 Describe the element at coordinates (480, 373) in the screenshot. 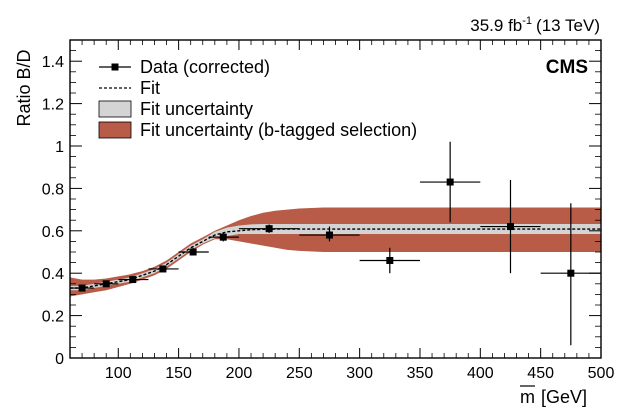

I see `x-tick-label: 400` at that location.